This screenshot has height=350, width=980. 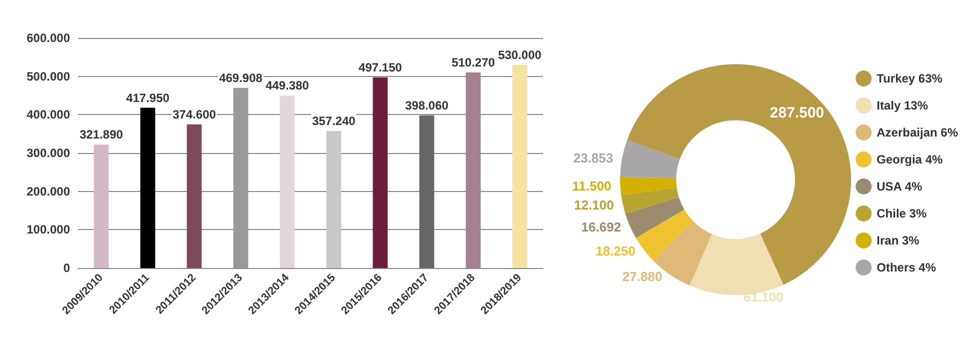 What do you see at coordinates (909, 159) in the screenshot?
I see `legend-label: Georgia 4%` at bounding box center [909, 159].